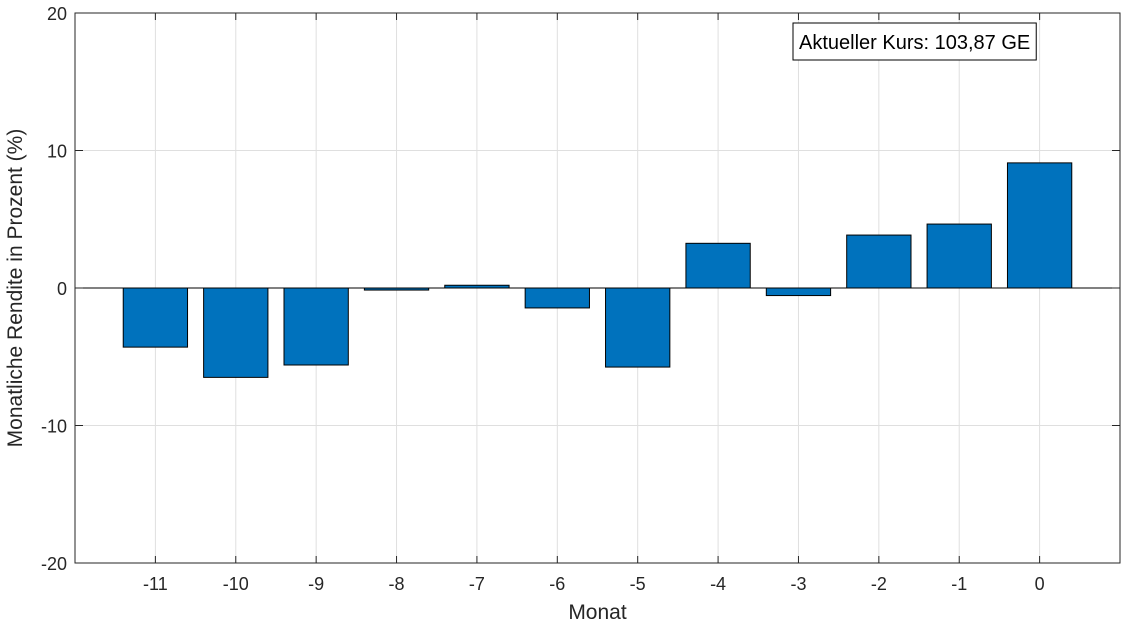  I want to click on y-tick-label: -10, so click(54, 427).